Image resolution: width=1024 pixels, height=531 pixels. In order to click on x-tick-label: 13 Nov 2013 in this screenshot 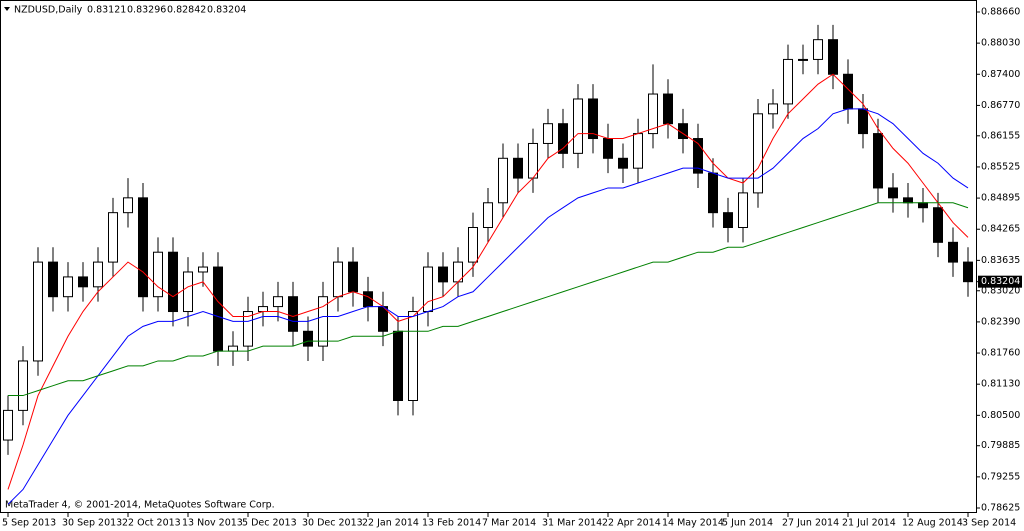, I will do `click(212, 523)`.